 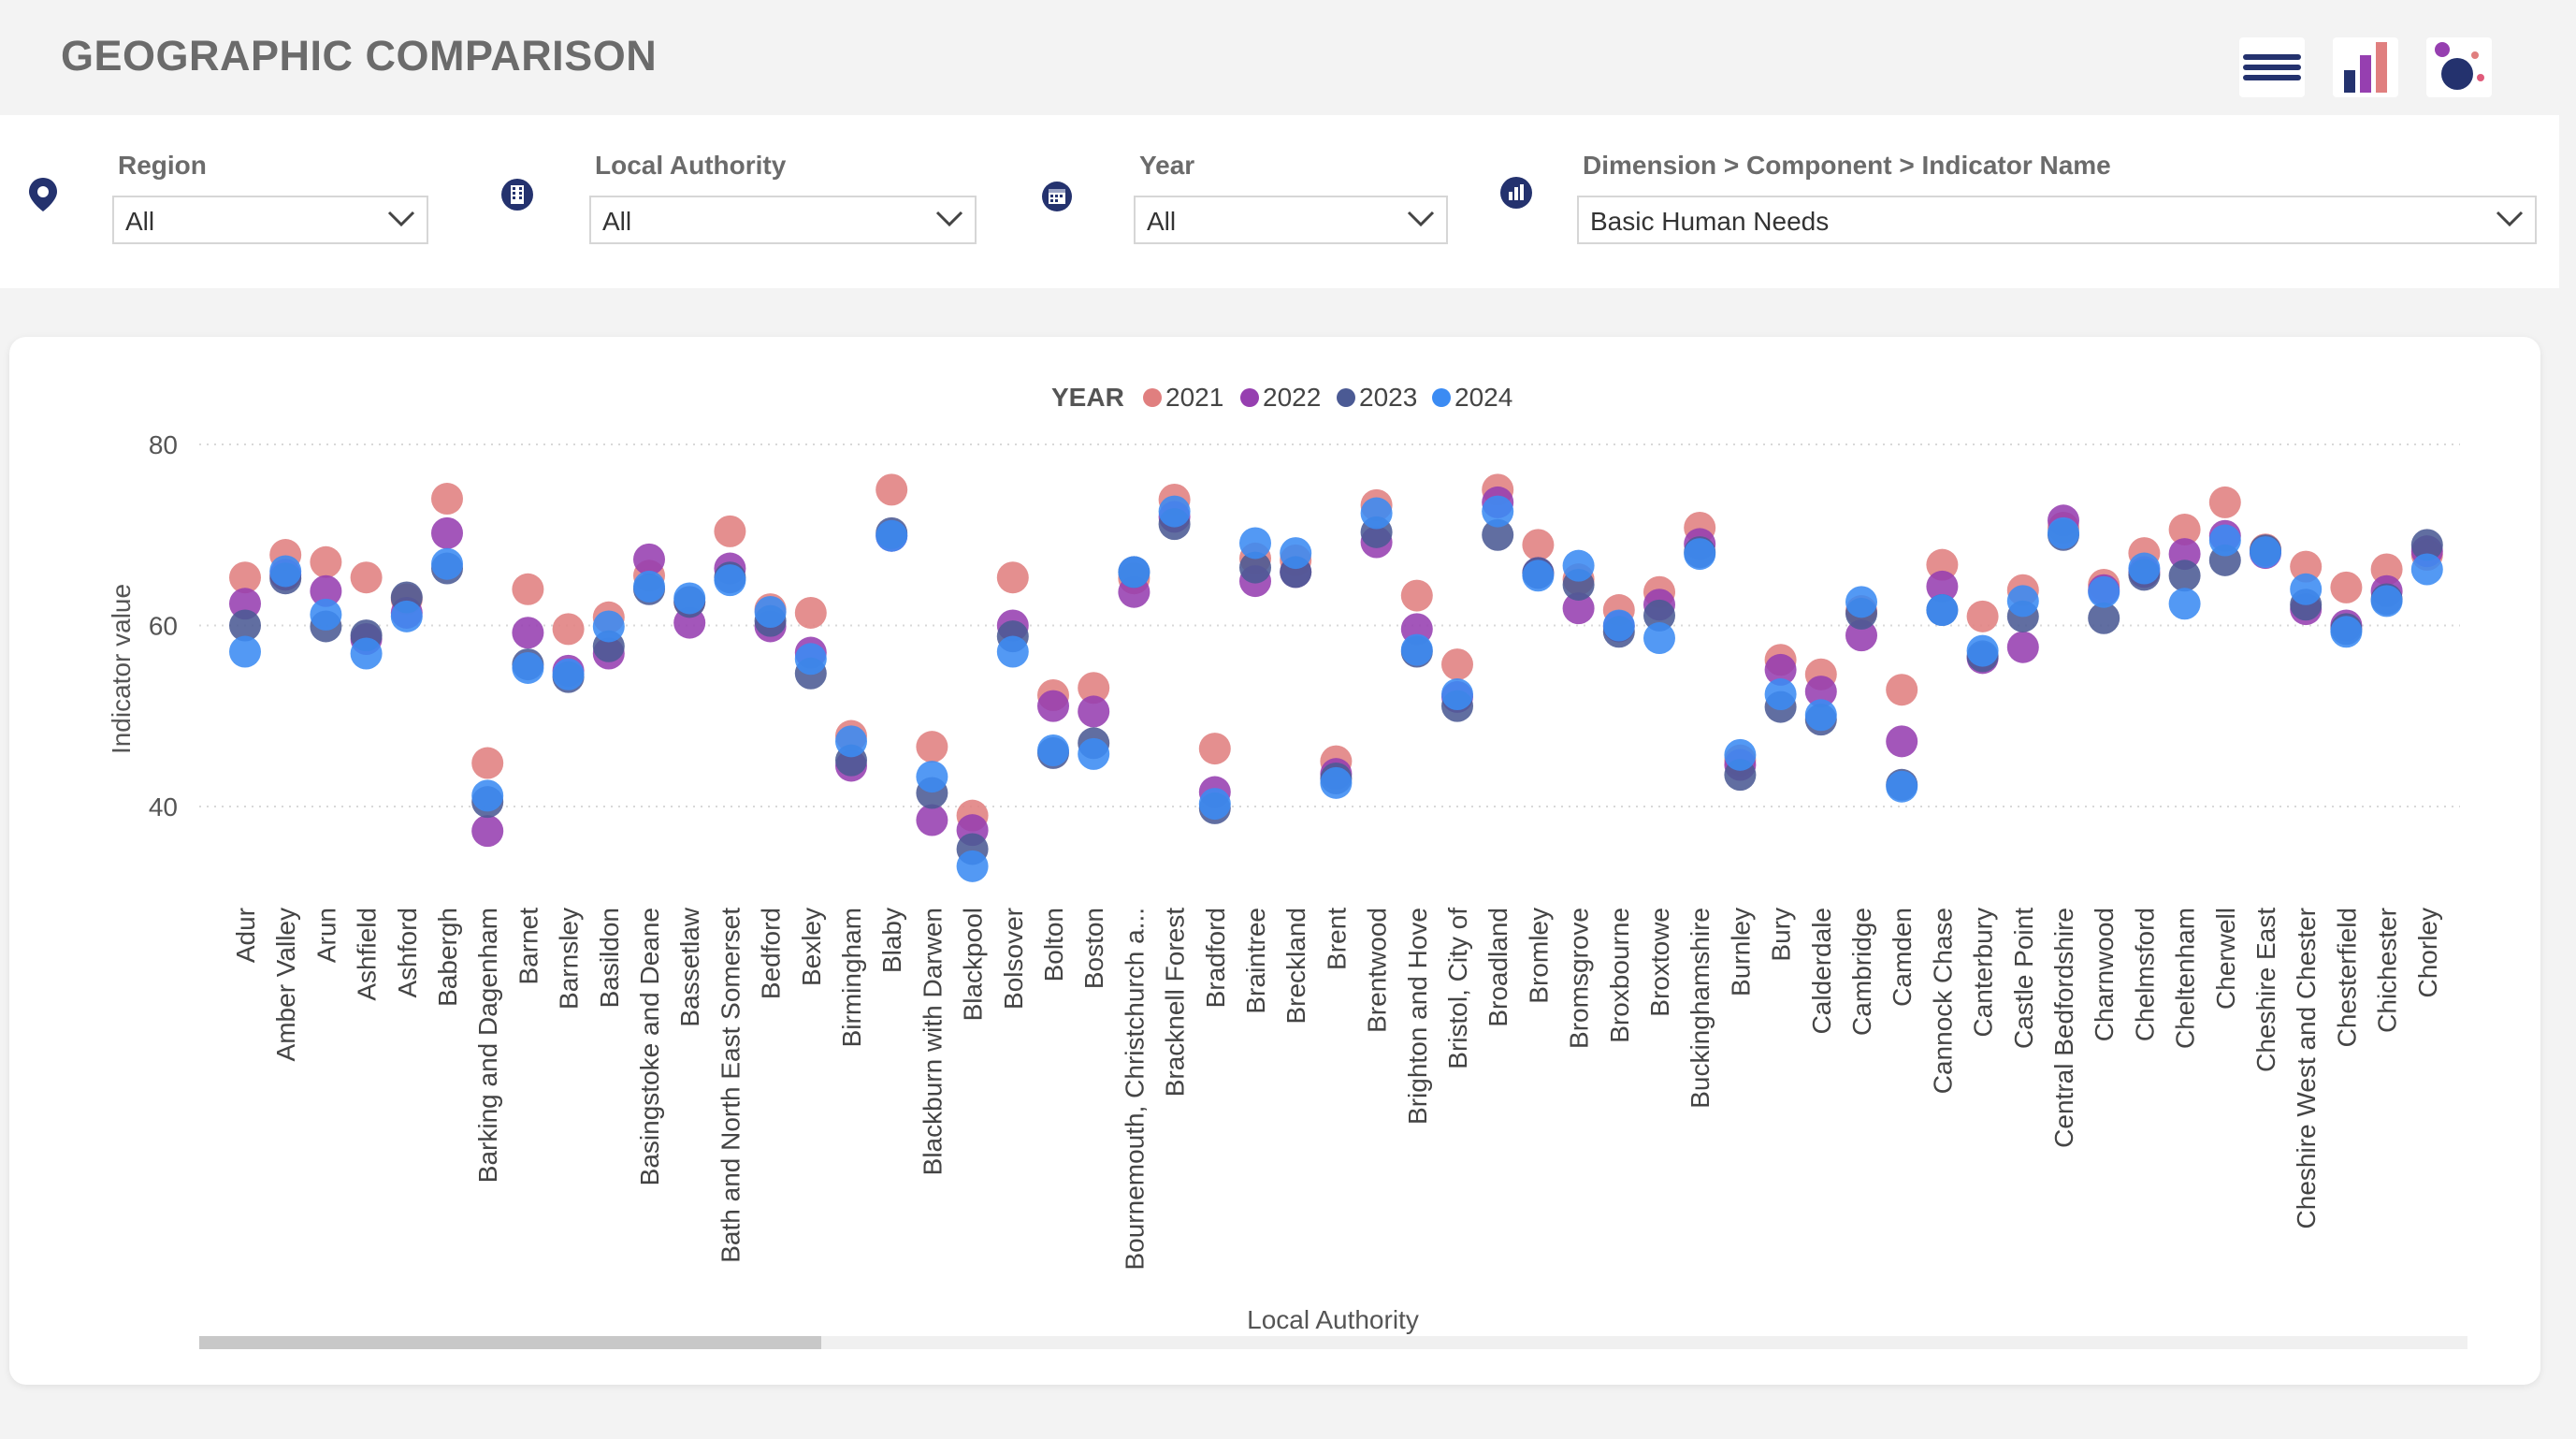 What do you see at coordinates (1292, 397) in the screenshot?
I see `legend-label-2022: 2022` at bounding box center [1292, 397].